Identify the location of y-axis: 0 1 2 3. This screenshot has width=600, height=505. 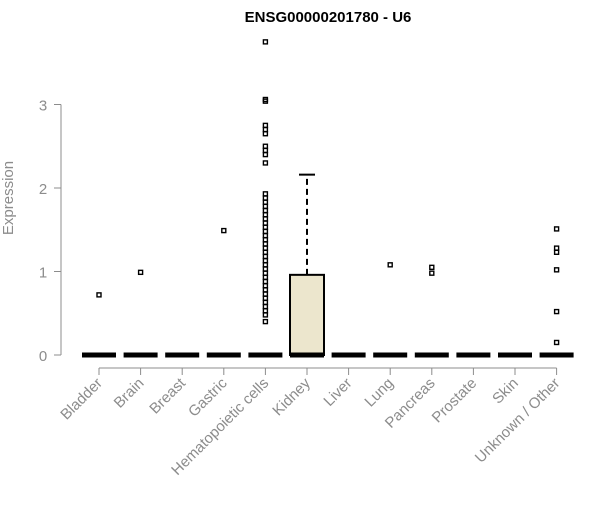
(50, 231).